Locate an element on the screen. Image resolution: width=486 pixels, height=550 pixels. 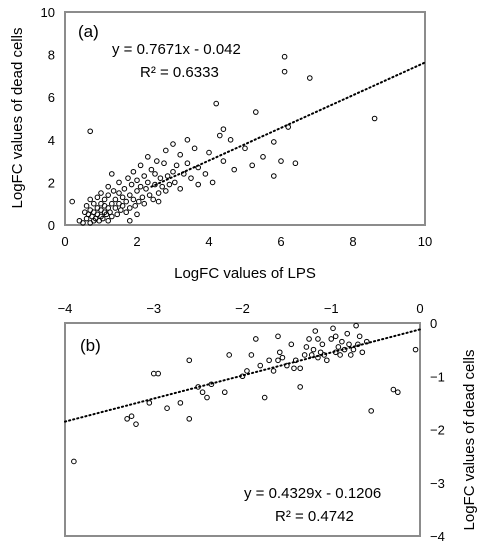
panel-a-x-label: LogFC values of LPS is located at coordinates (245, 273).